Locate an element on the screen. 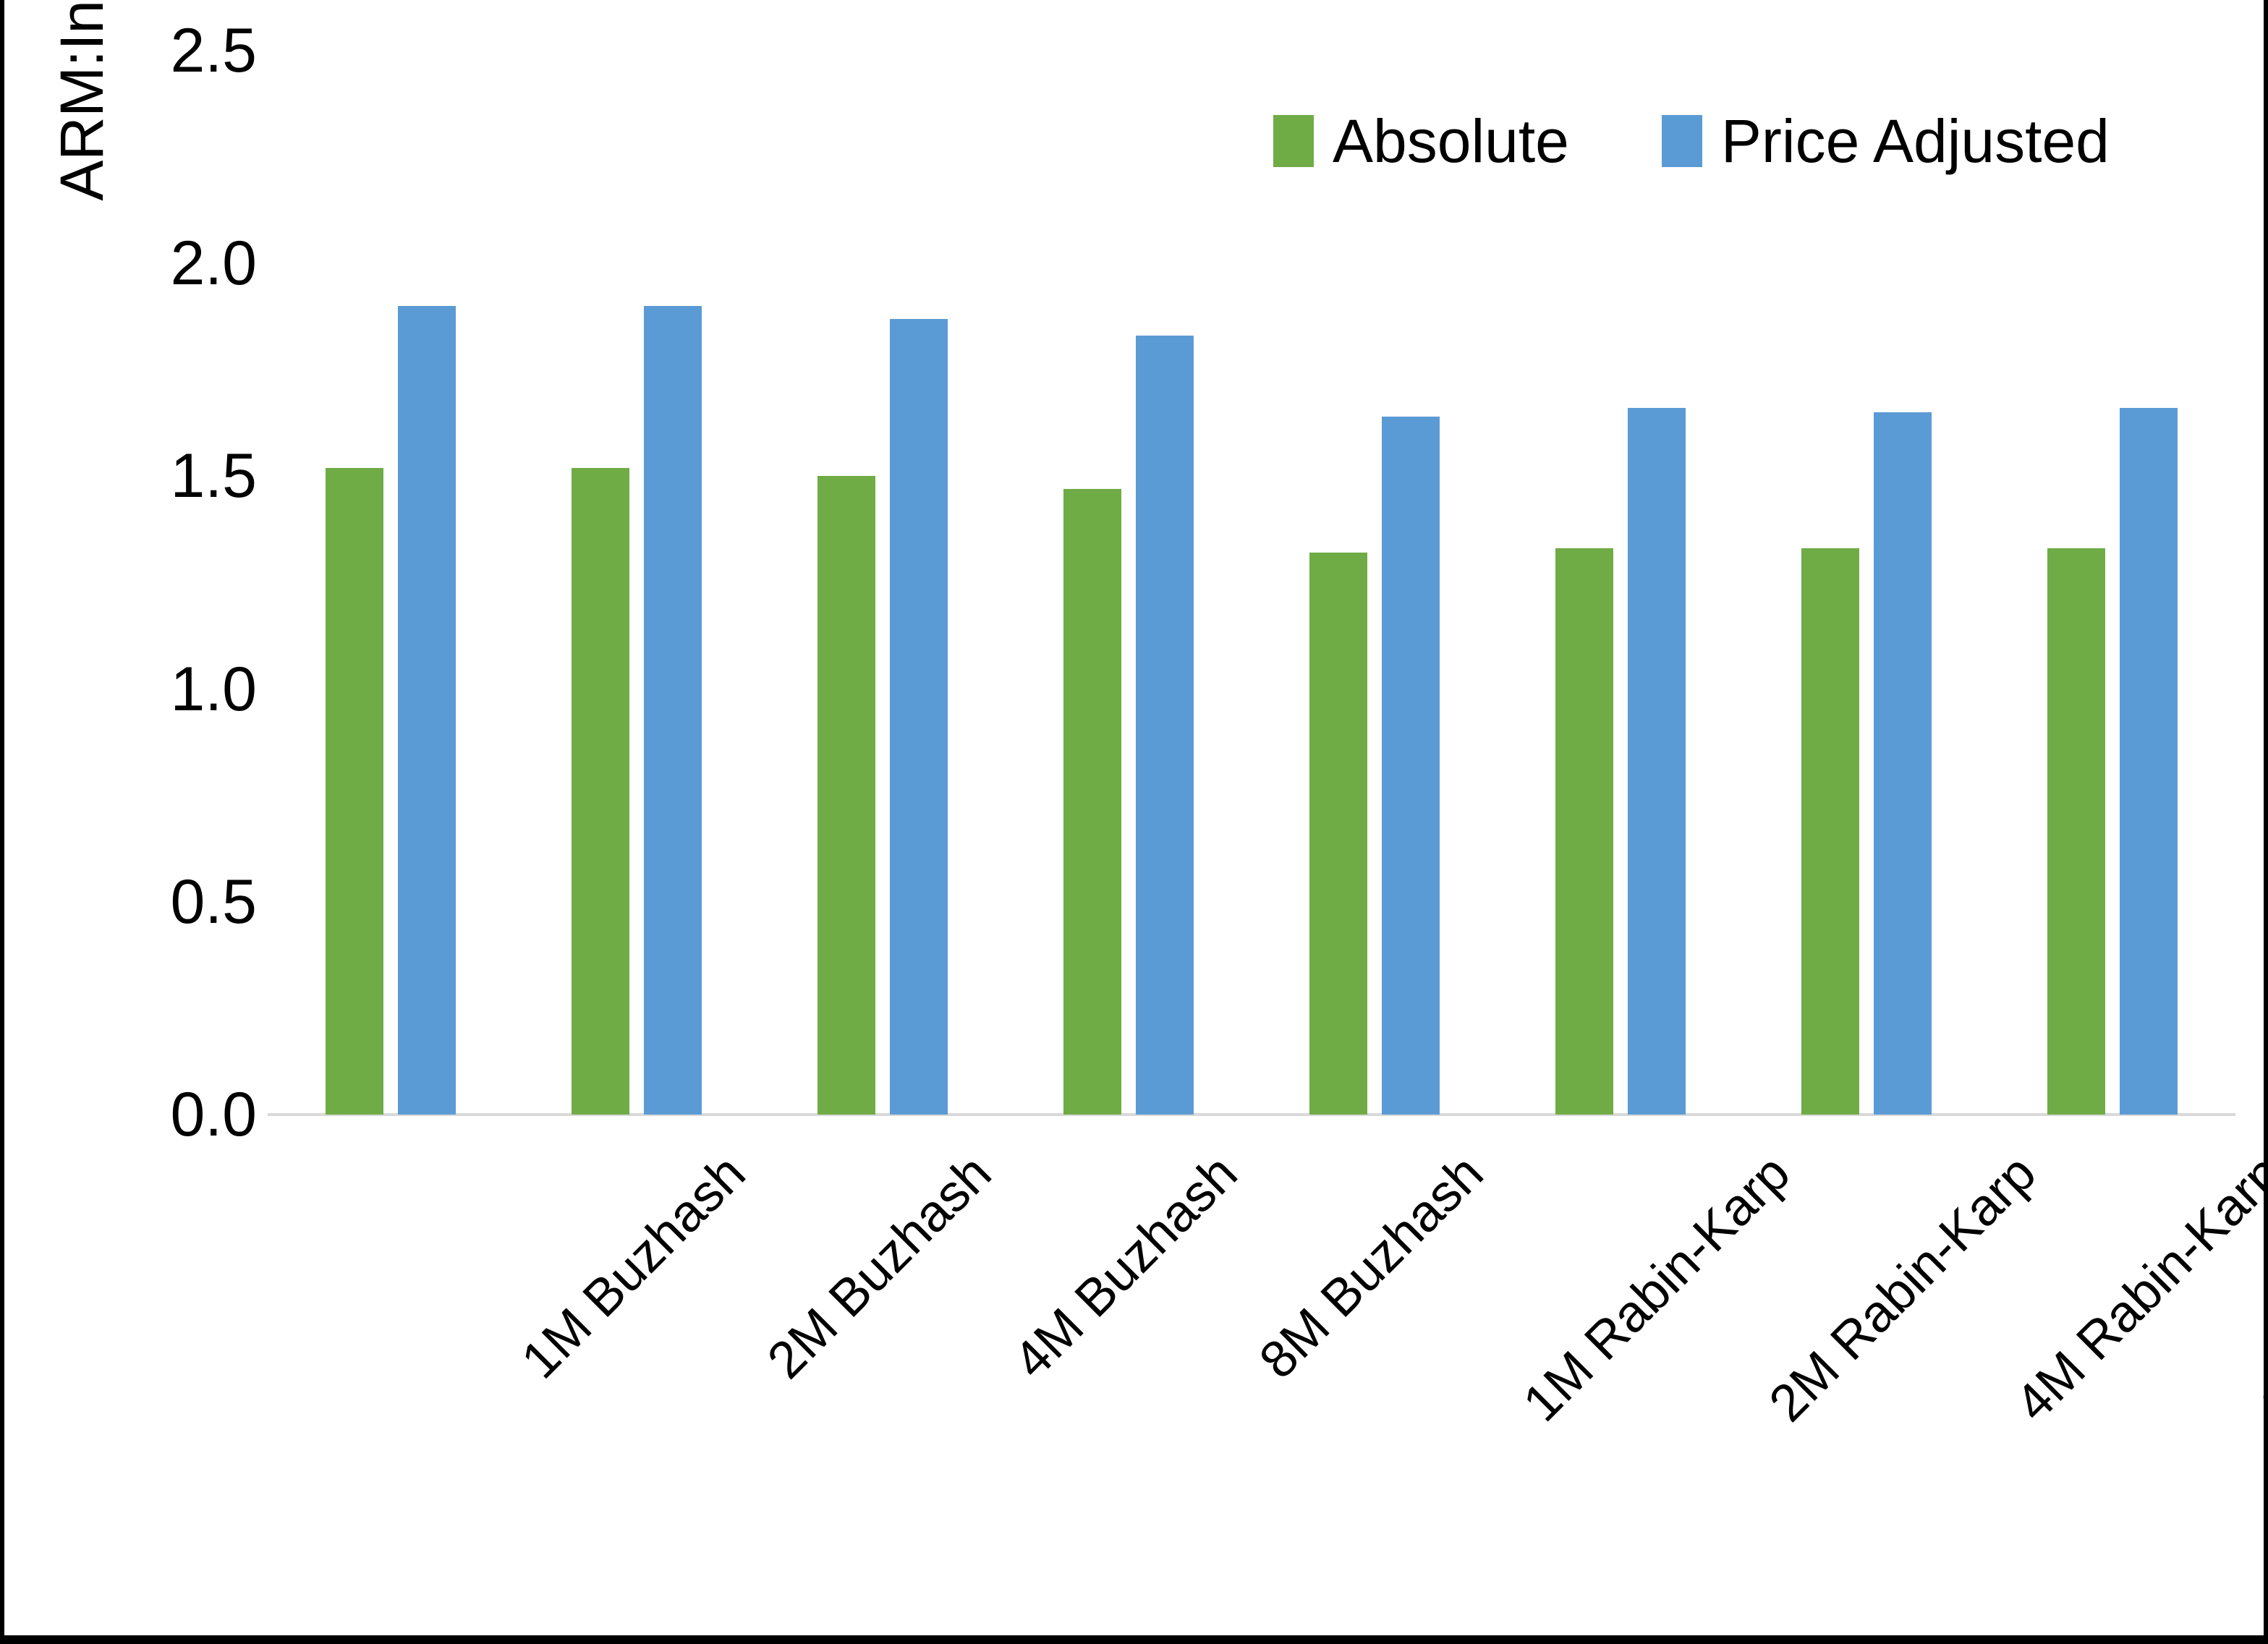  legend-entry-absolute: Absolute is located at coordinates (1421, 141).